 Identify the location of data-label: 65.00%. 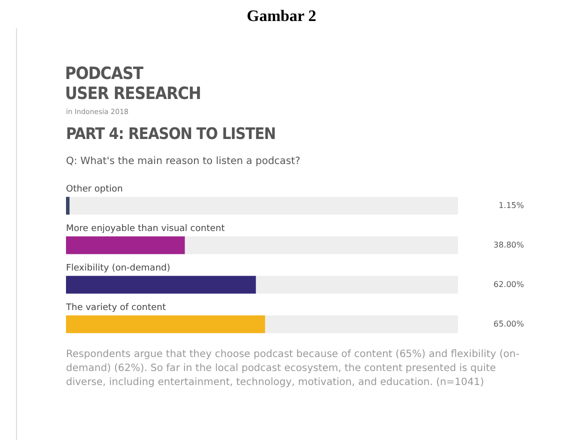
(508, 323).